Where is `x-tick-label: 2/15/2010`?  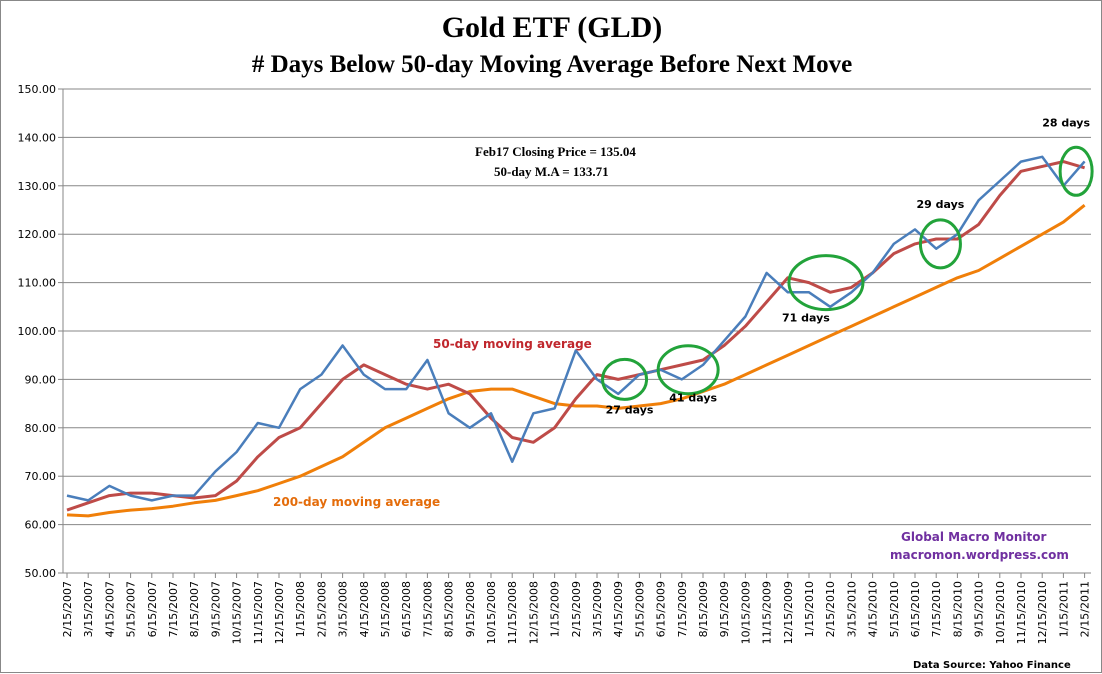 x-tick-label: 2/15/2010 is located at coordinates (830, 609).